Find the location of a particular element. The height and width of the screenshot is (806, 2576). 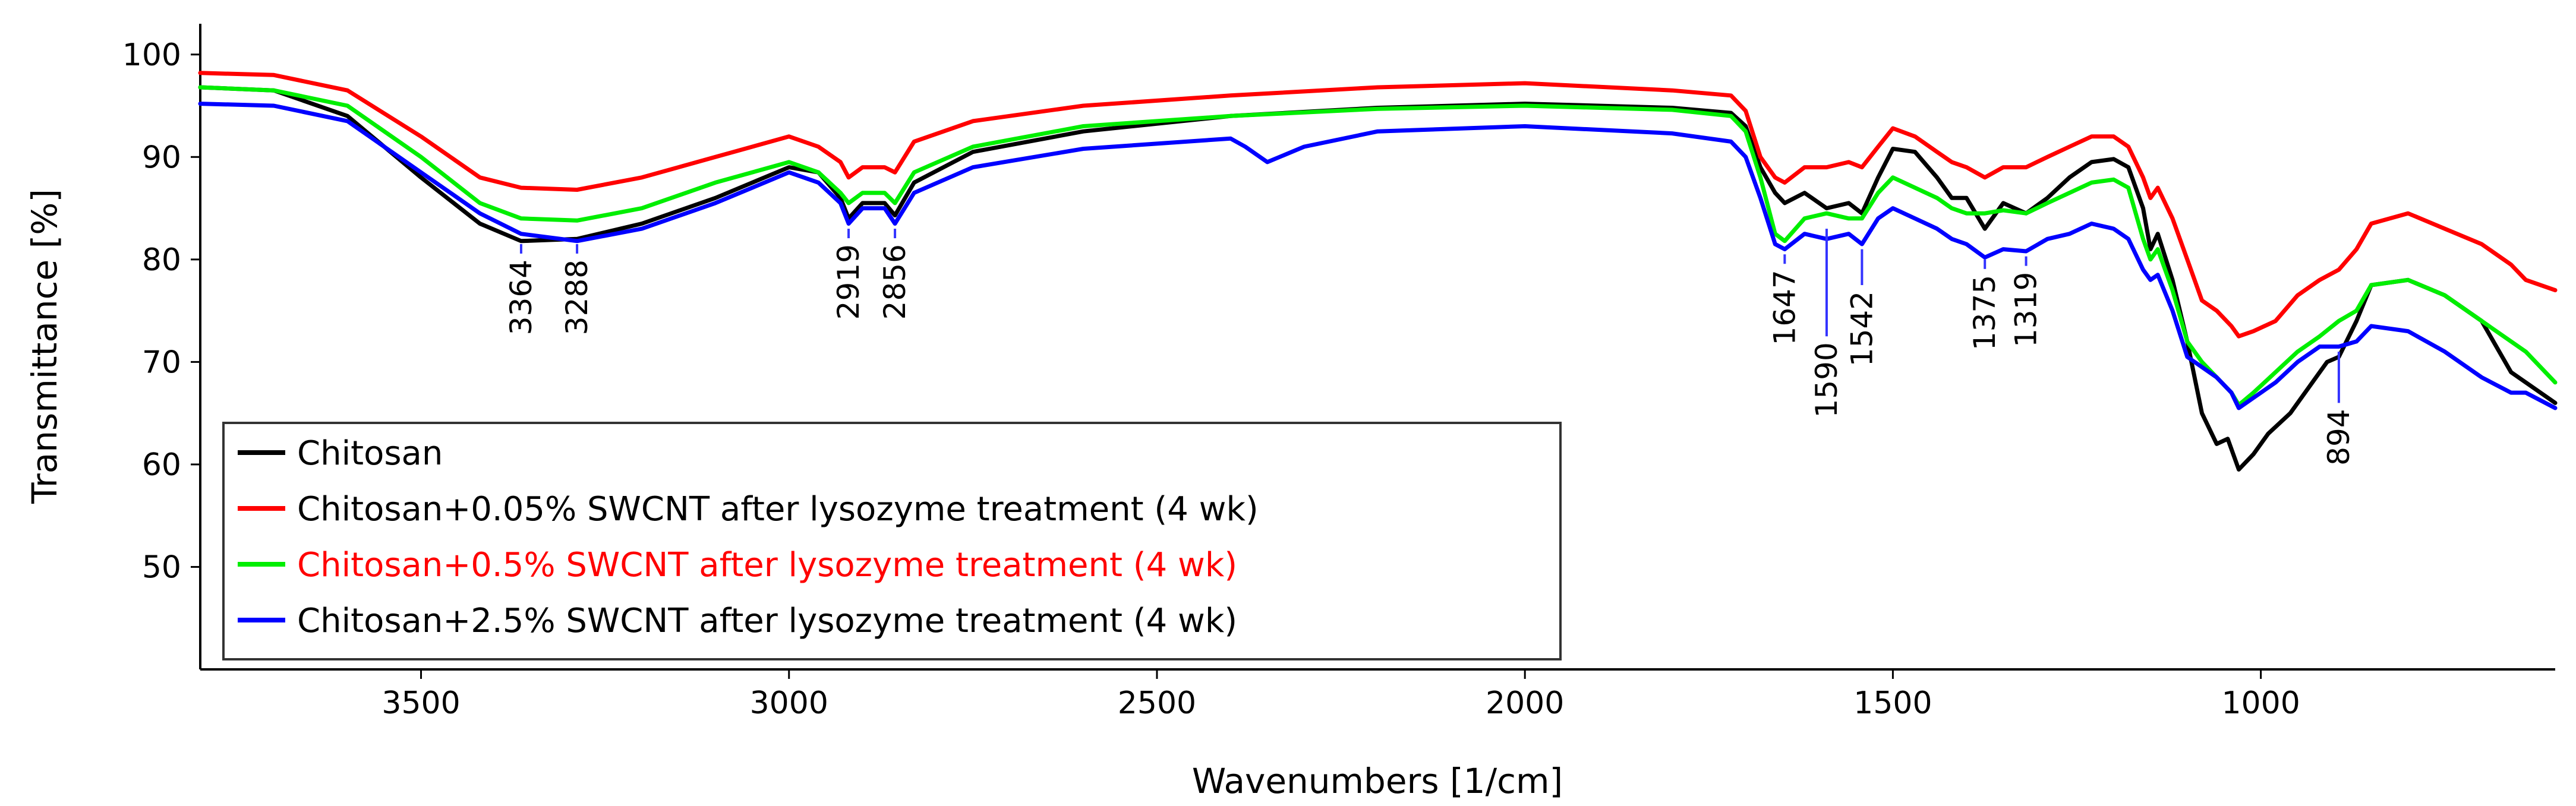

x-tick-label: 2500 is located at coordinates (1157, 703).